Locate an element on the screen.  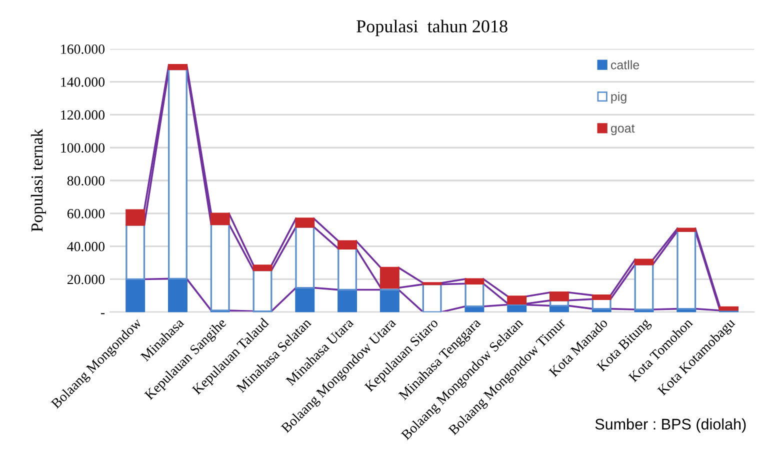
y-tick-label: 80.000 is located at coordinates (86, 181).